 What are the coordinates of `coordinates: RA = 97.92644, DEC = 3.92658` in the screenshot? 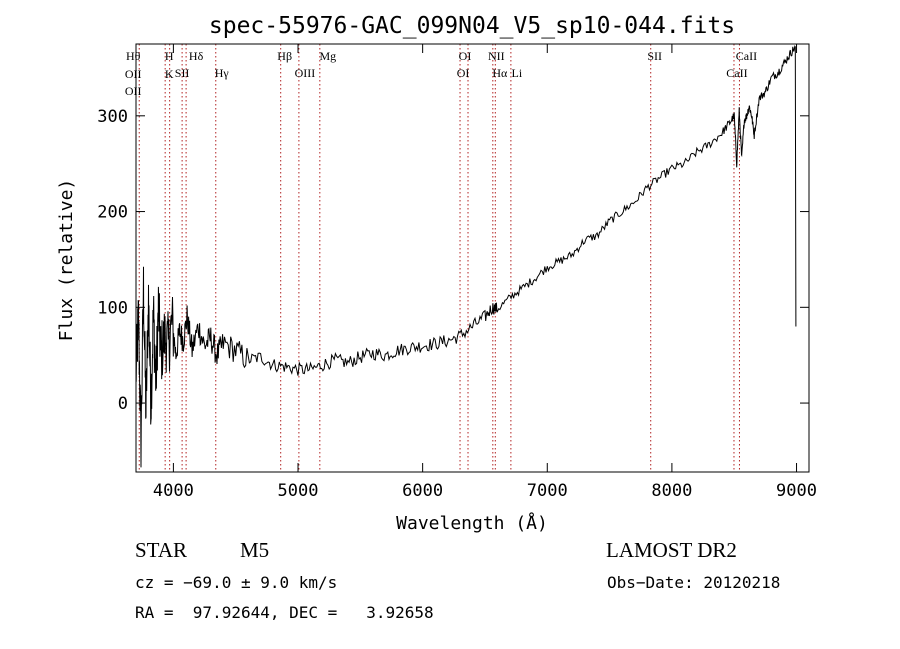 It's located at (284, 612).